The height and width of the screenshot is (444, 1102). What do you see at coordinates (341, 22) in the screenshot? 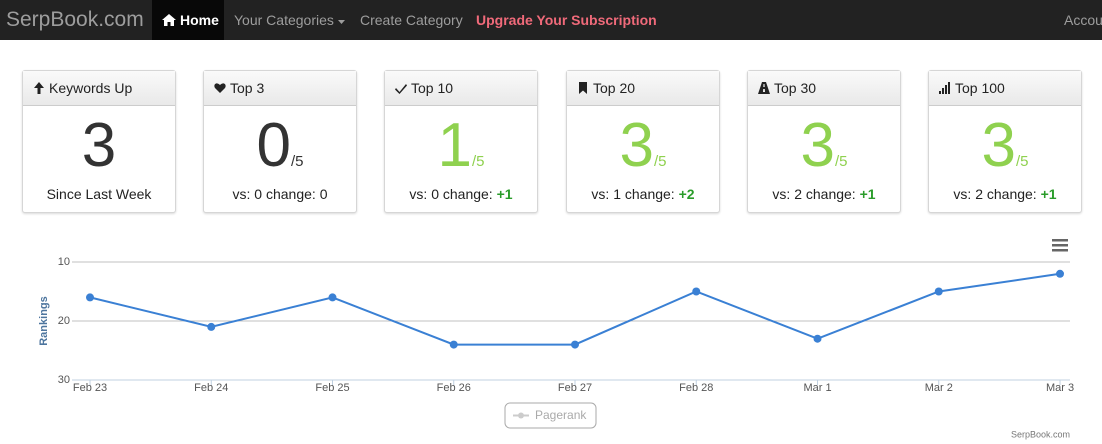
I see `caret` at bounding box center [341, 22].